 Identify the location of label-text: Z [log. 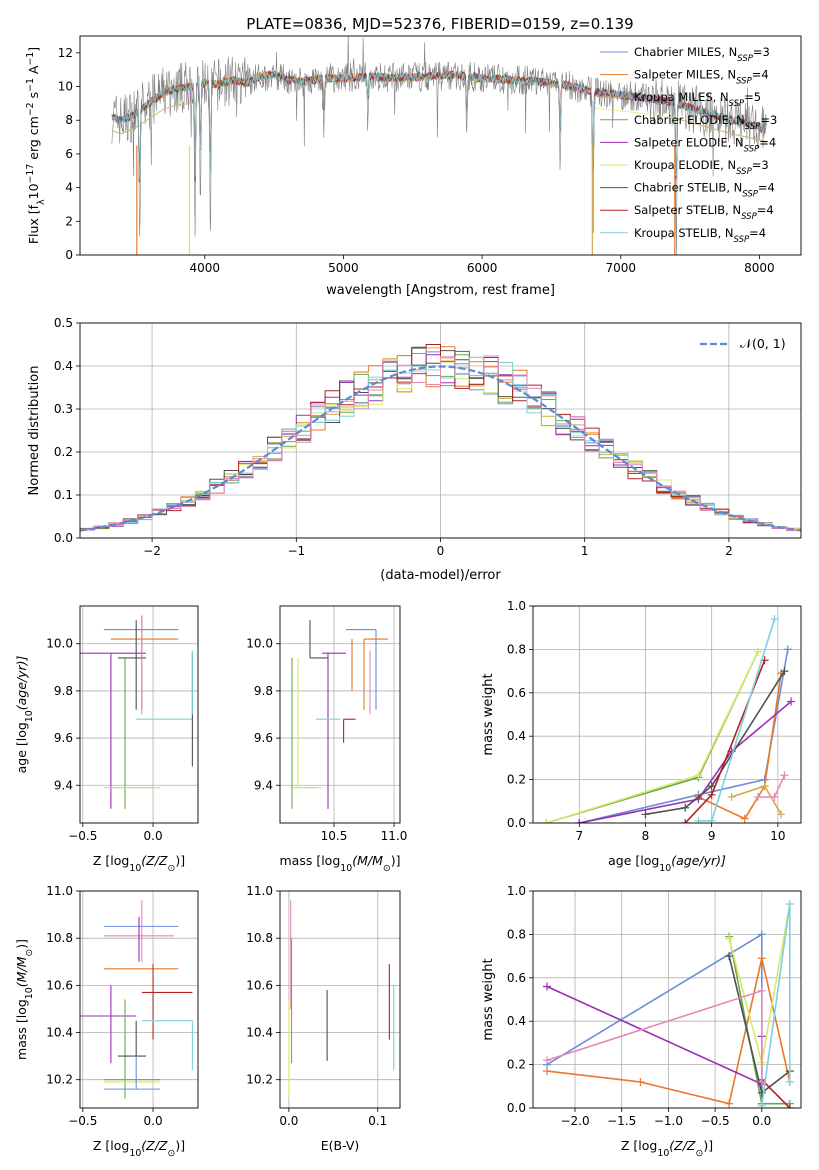
(111, 860).